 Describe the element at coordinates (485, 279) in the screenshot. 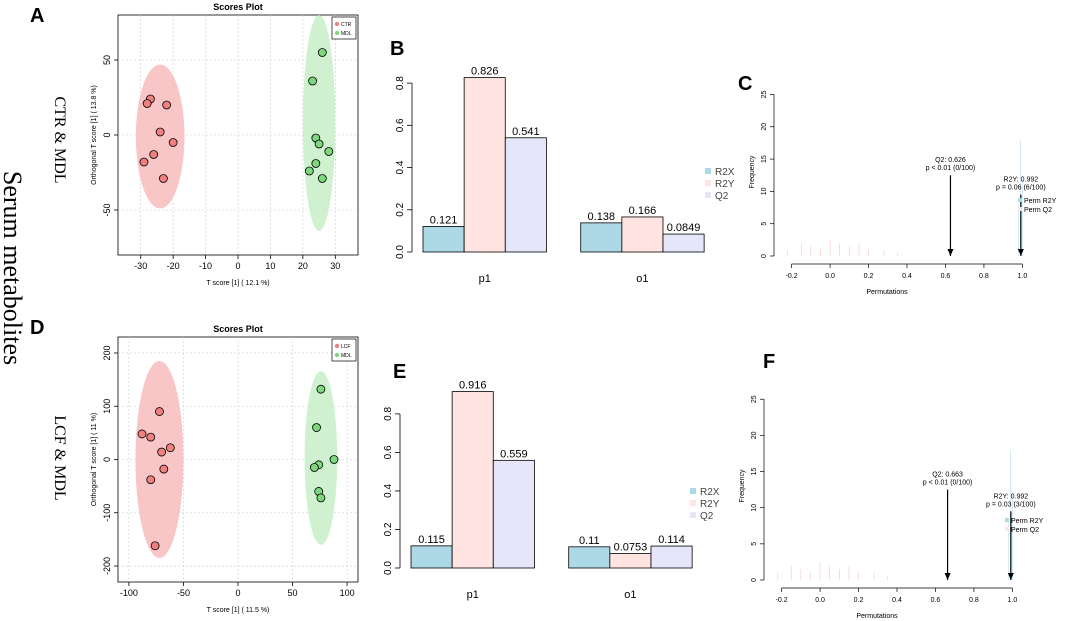

I see `category-label: p1` at that location.